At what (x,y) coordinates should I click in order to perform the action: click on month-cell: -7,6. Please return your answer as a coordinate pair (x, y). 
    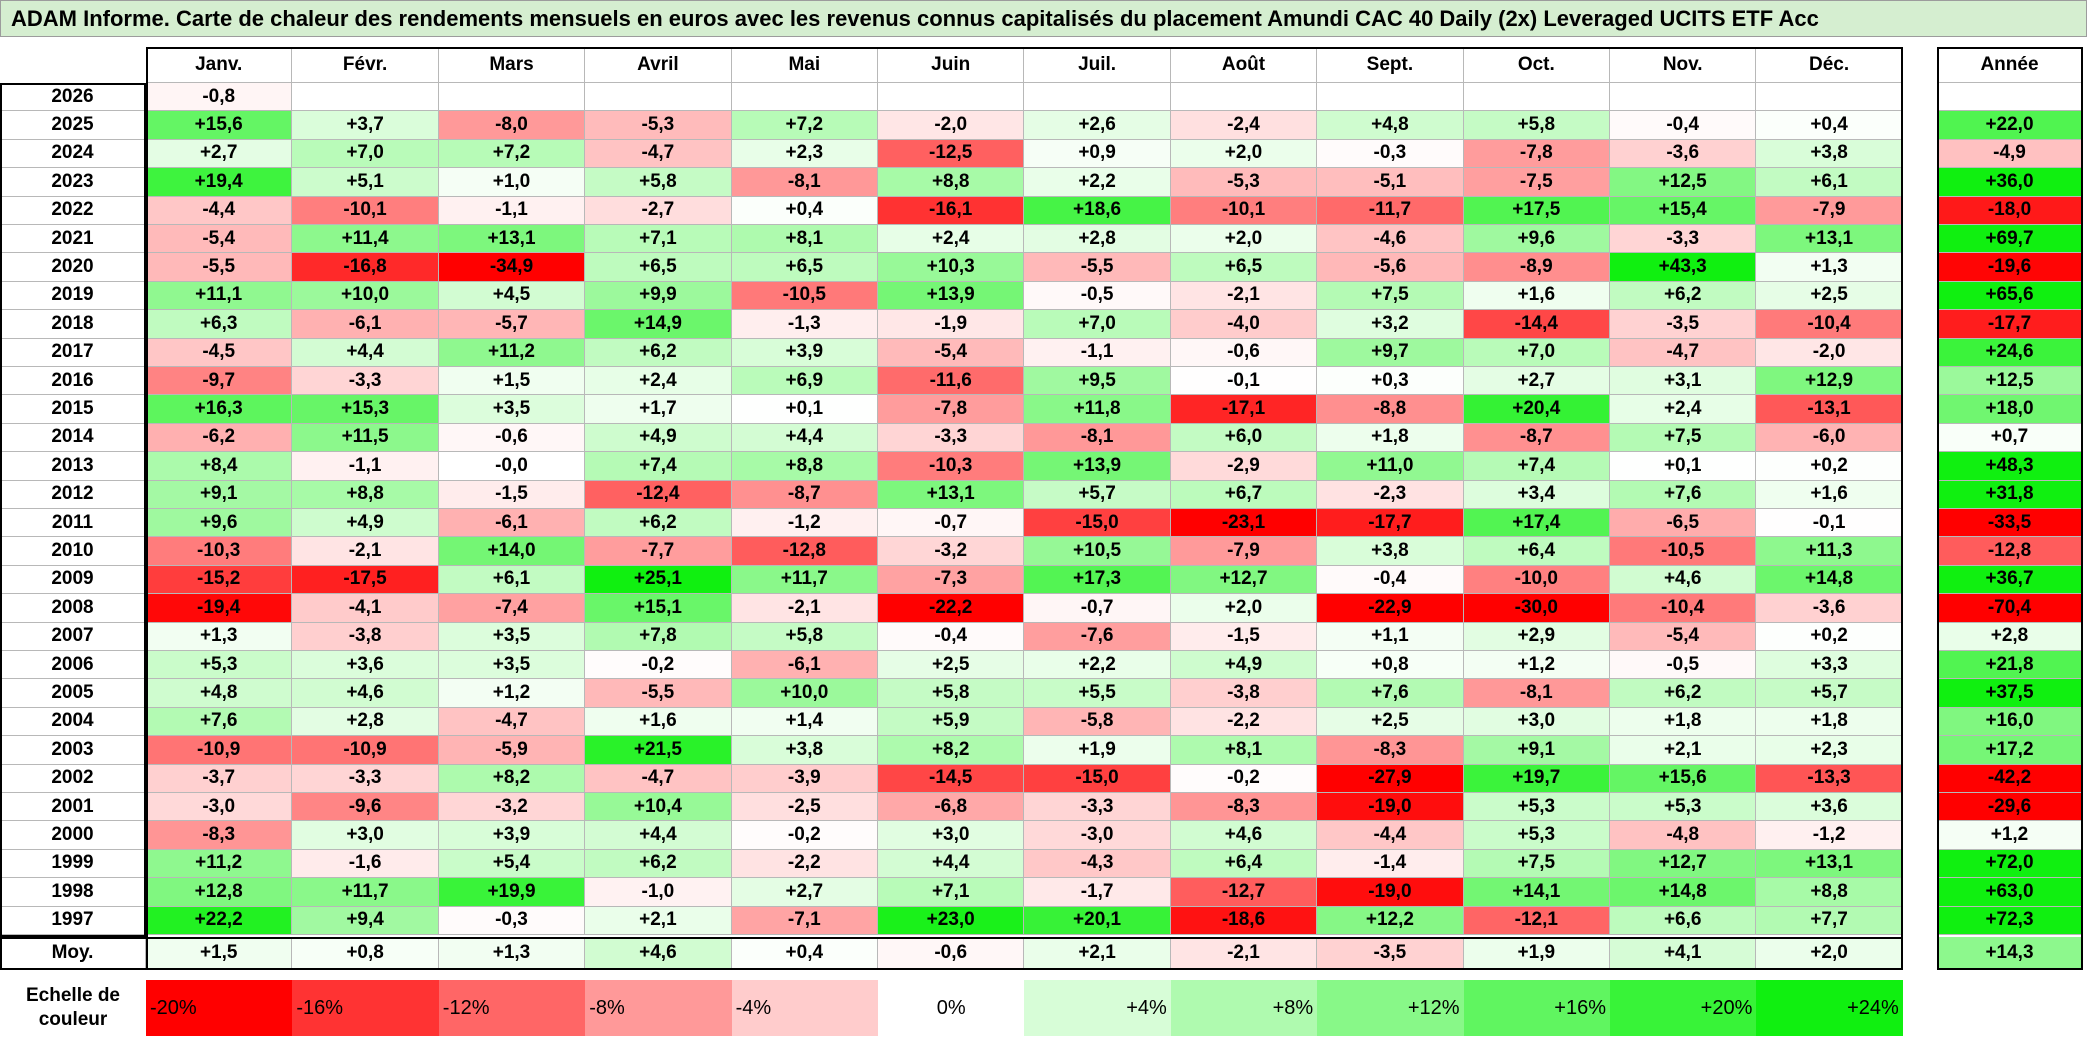
    Looking at the image, I should click on (1097, 636).